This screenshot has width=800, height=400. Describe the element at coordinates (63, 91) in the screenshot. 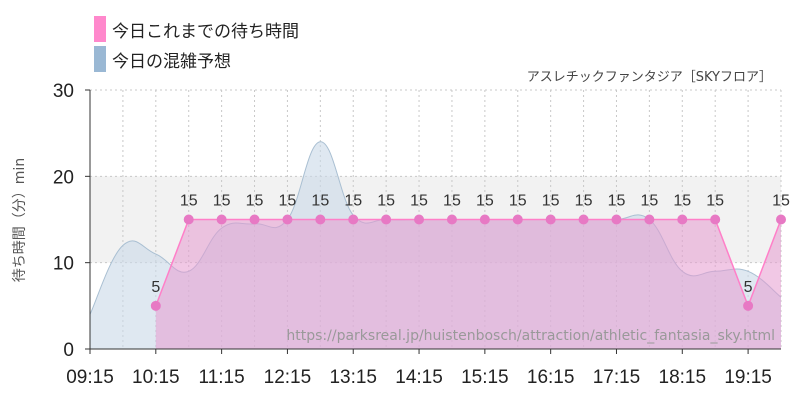

I see `y-tick-label: 30` at that location.